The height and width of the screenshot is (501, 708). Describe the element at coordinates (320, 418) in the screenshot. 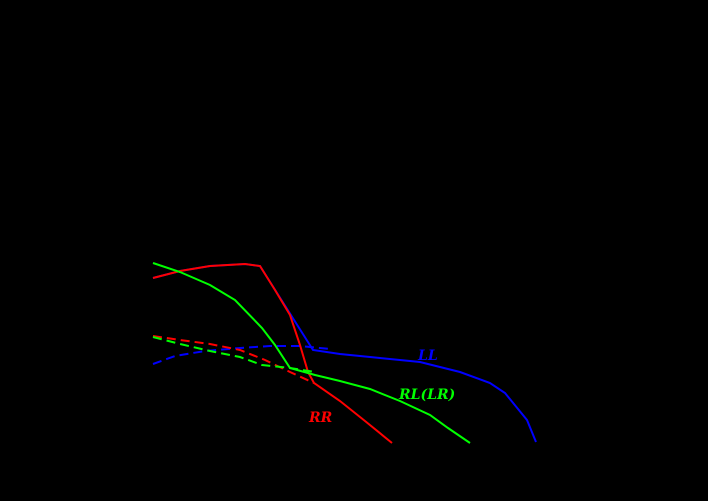

I see `series-label: RR` at that location.